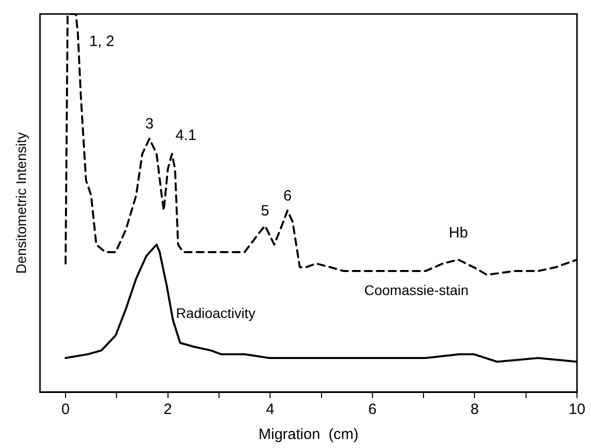 This screenshot has width=591, height=448. Describe the element at coordinates (287, 196) in the screenshot. I see `annotation: 6` at that location.